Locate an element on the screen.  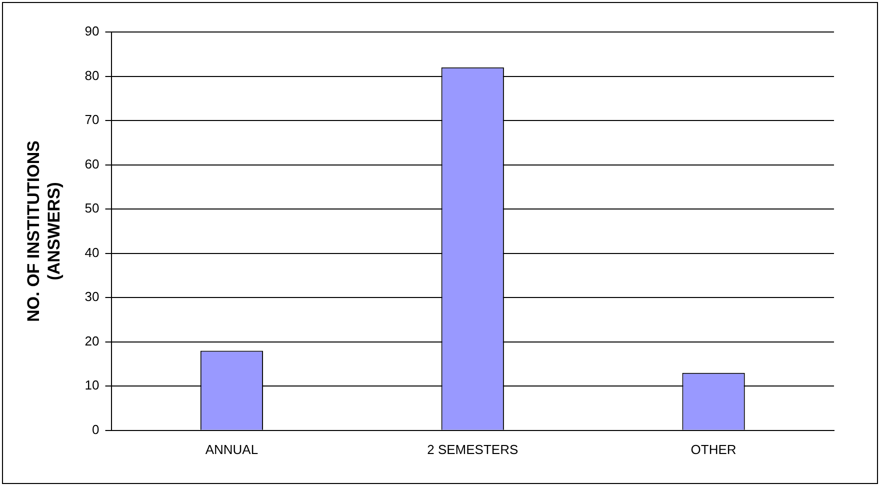
y-tick-label: 10 is located at coordinates (92, 385).